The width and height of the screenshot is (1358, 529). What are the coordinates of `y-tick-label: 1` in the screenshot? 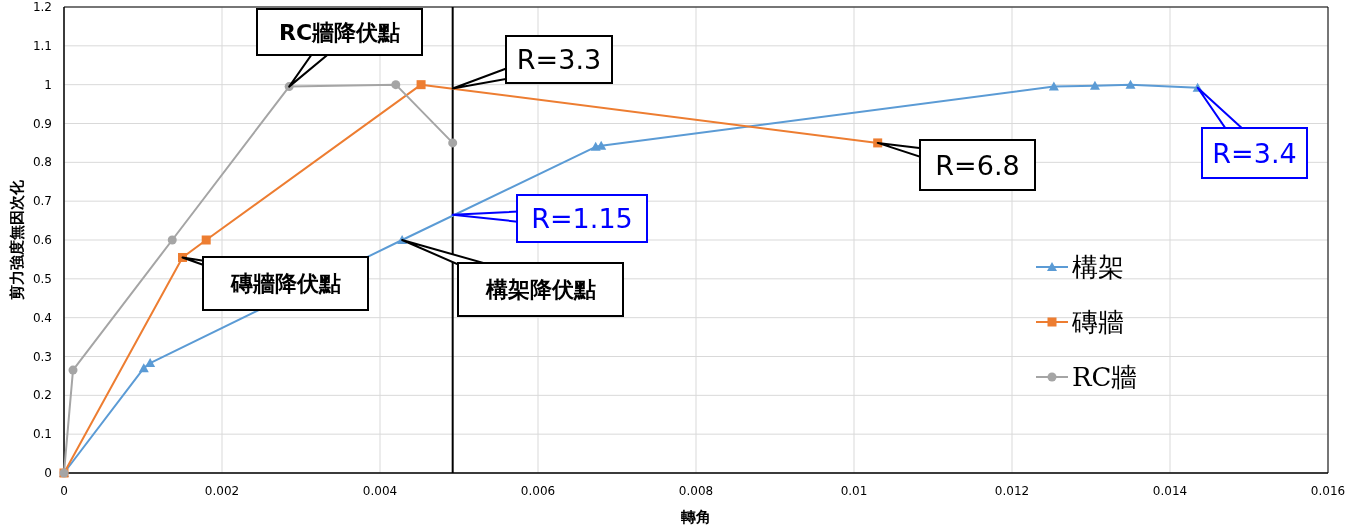 It's located at (48, 84).